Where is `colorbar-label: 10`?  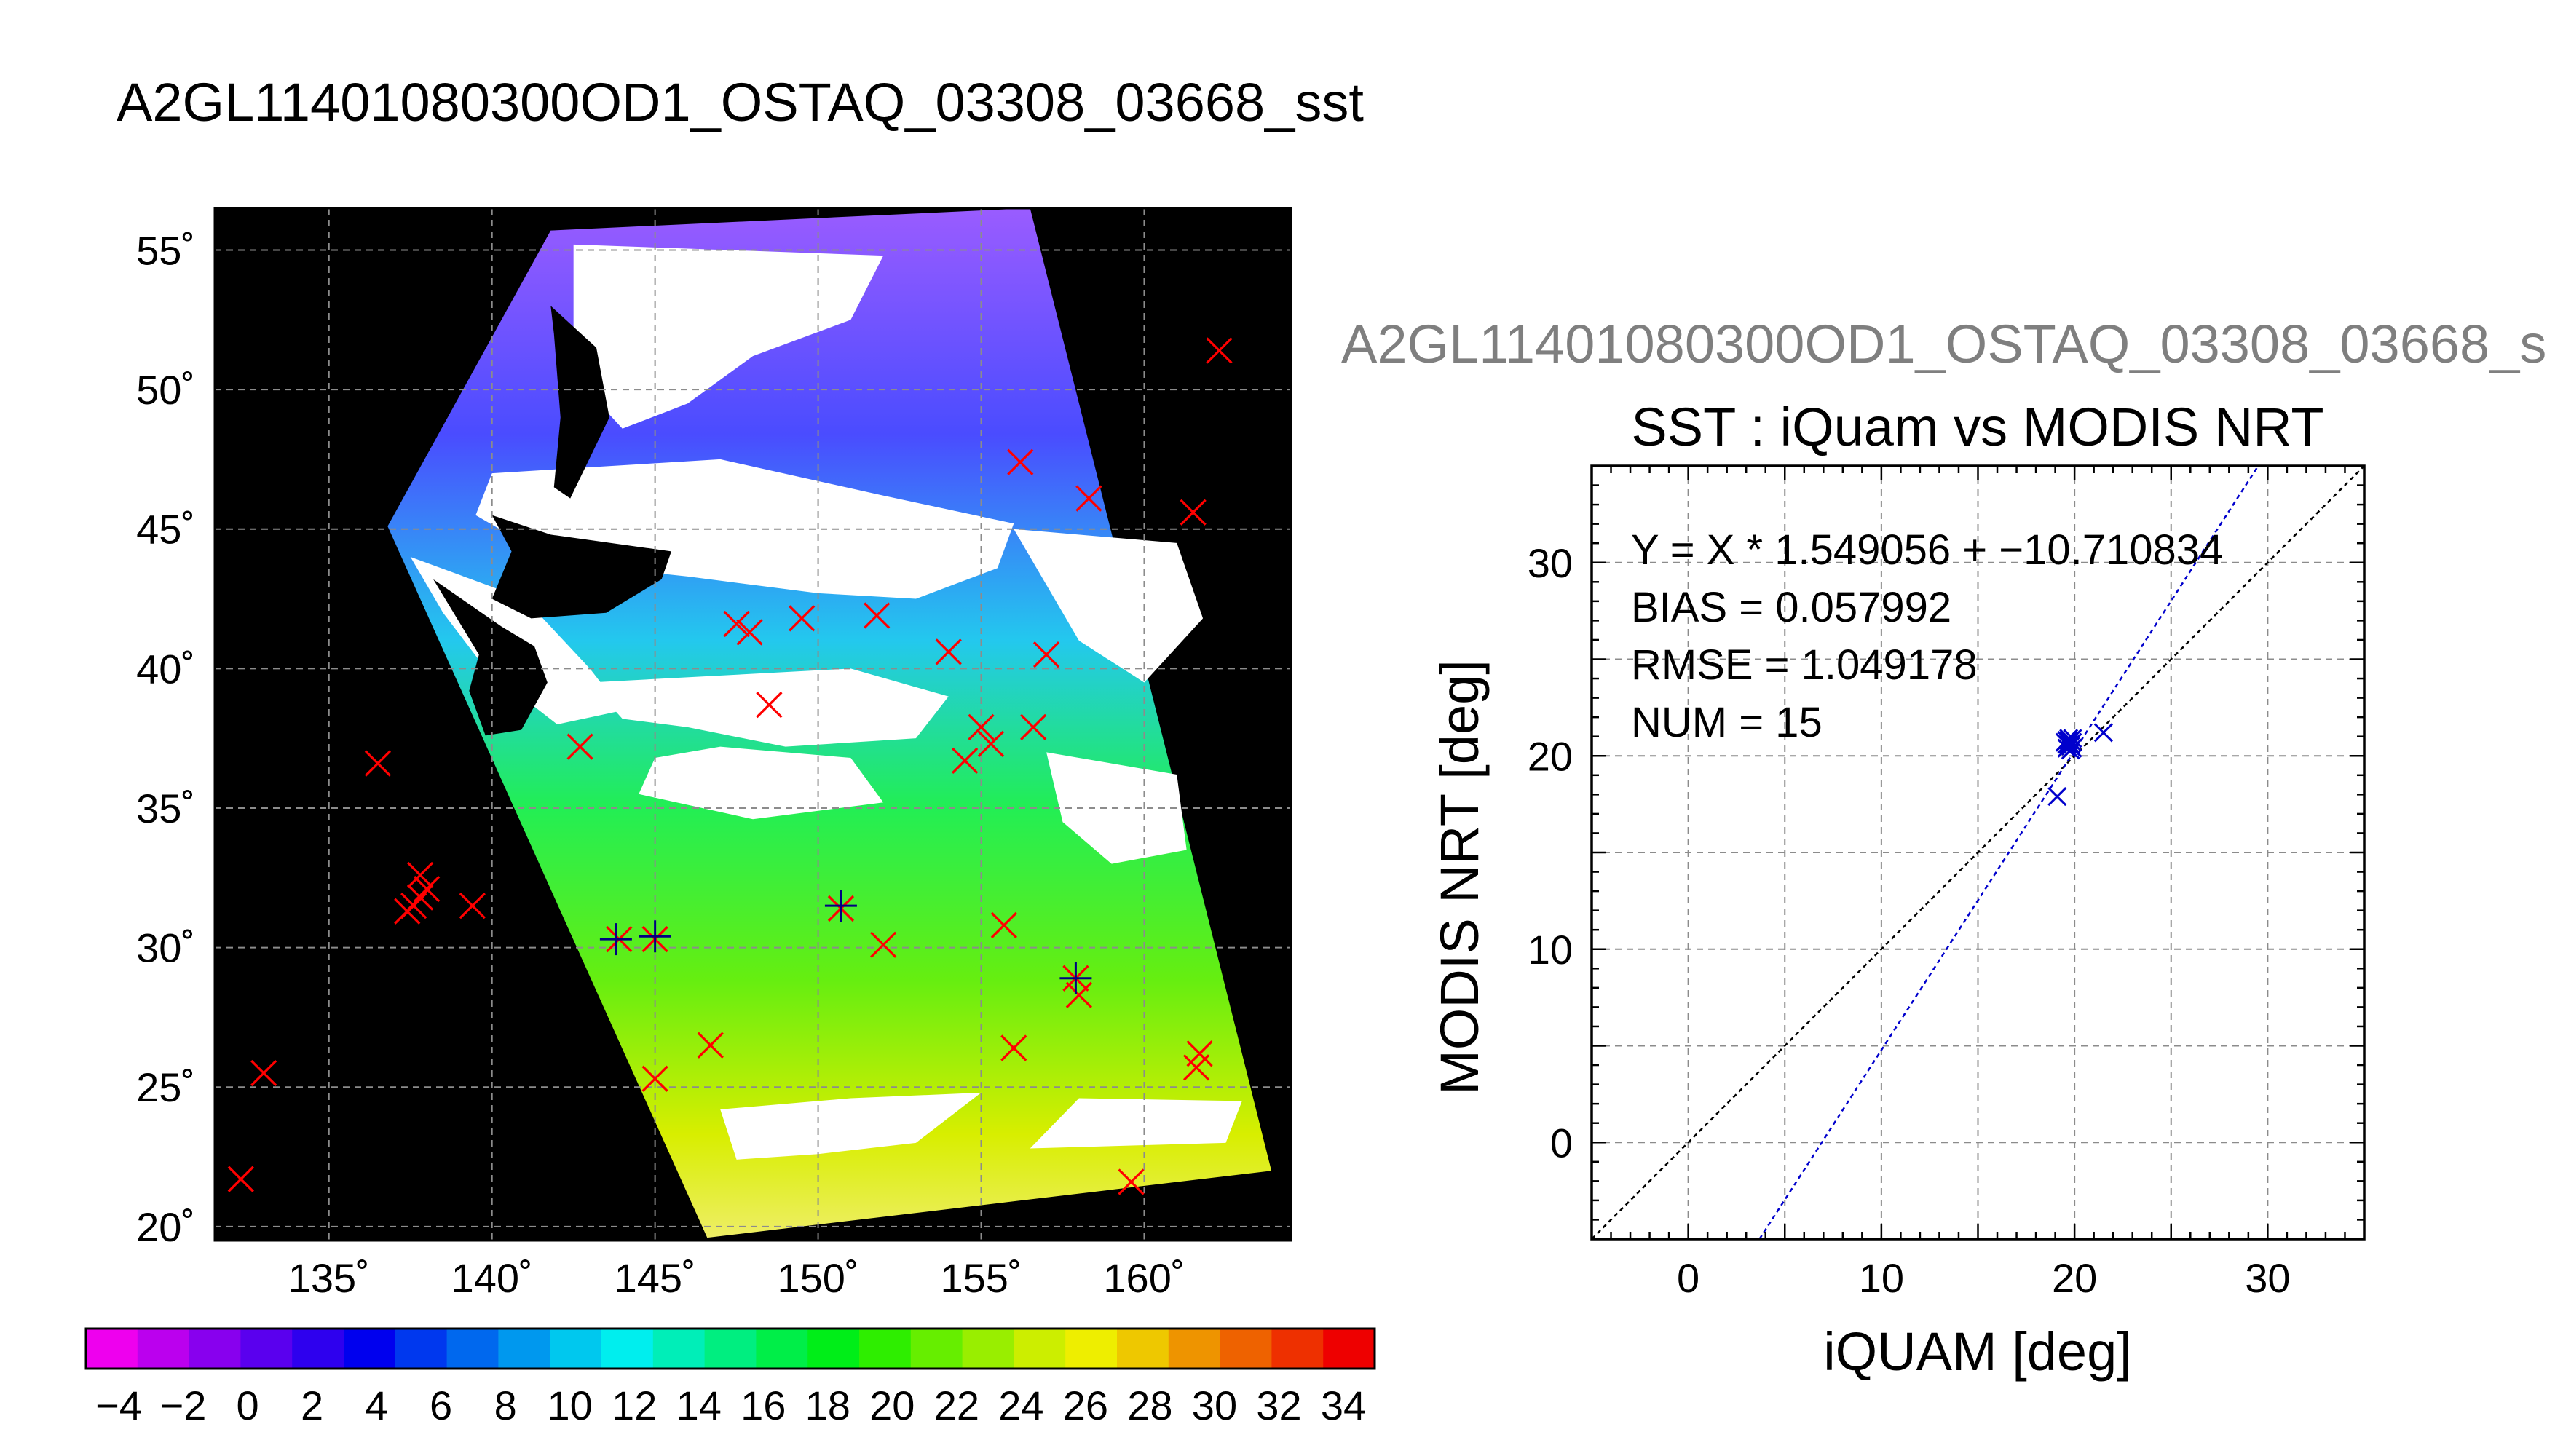
colorbar-label: 10 is located at coordinates (570, 1405).